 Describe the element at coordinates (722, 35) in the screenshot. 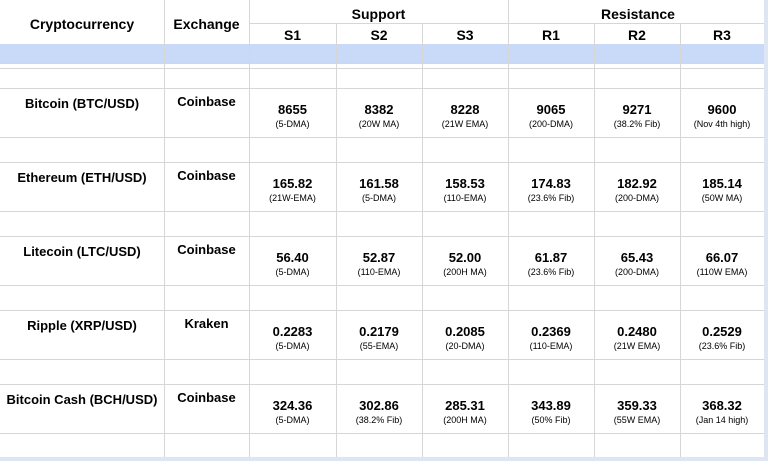

I see `header-r3: R3` at that location.